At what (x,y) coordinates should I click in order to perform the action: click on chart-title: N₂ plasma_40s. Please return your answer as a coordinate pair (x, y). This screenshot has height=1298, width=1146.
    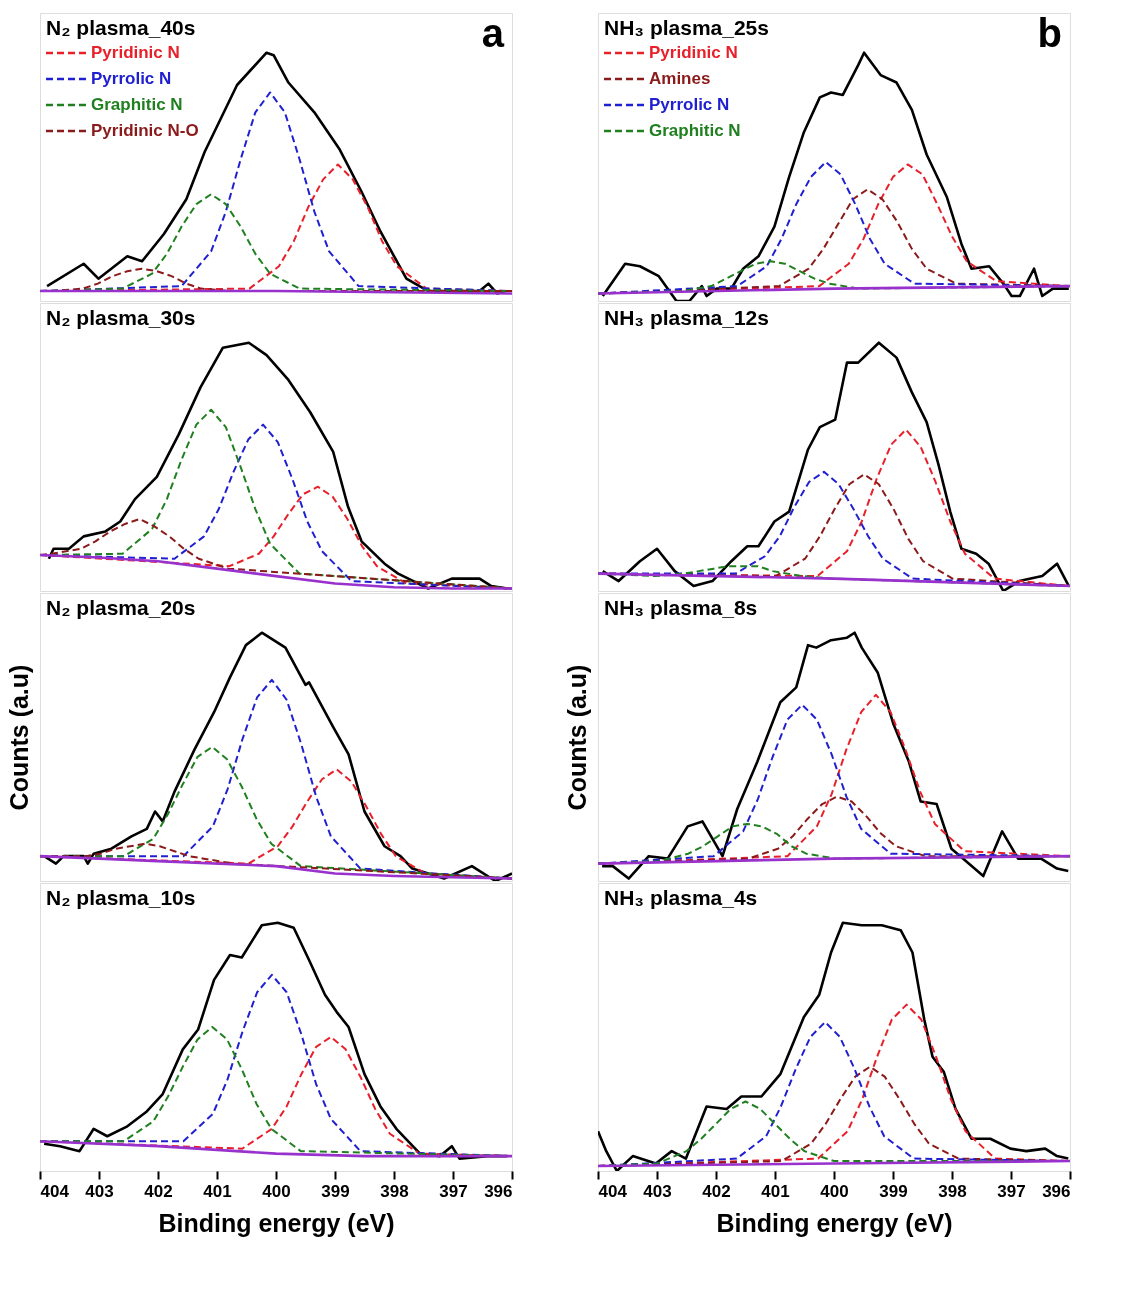
    Looking at the image, I should click on (121, 27).